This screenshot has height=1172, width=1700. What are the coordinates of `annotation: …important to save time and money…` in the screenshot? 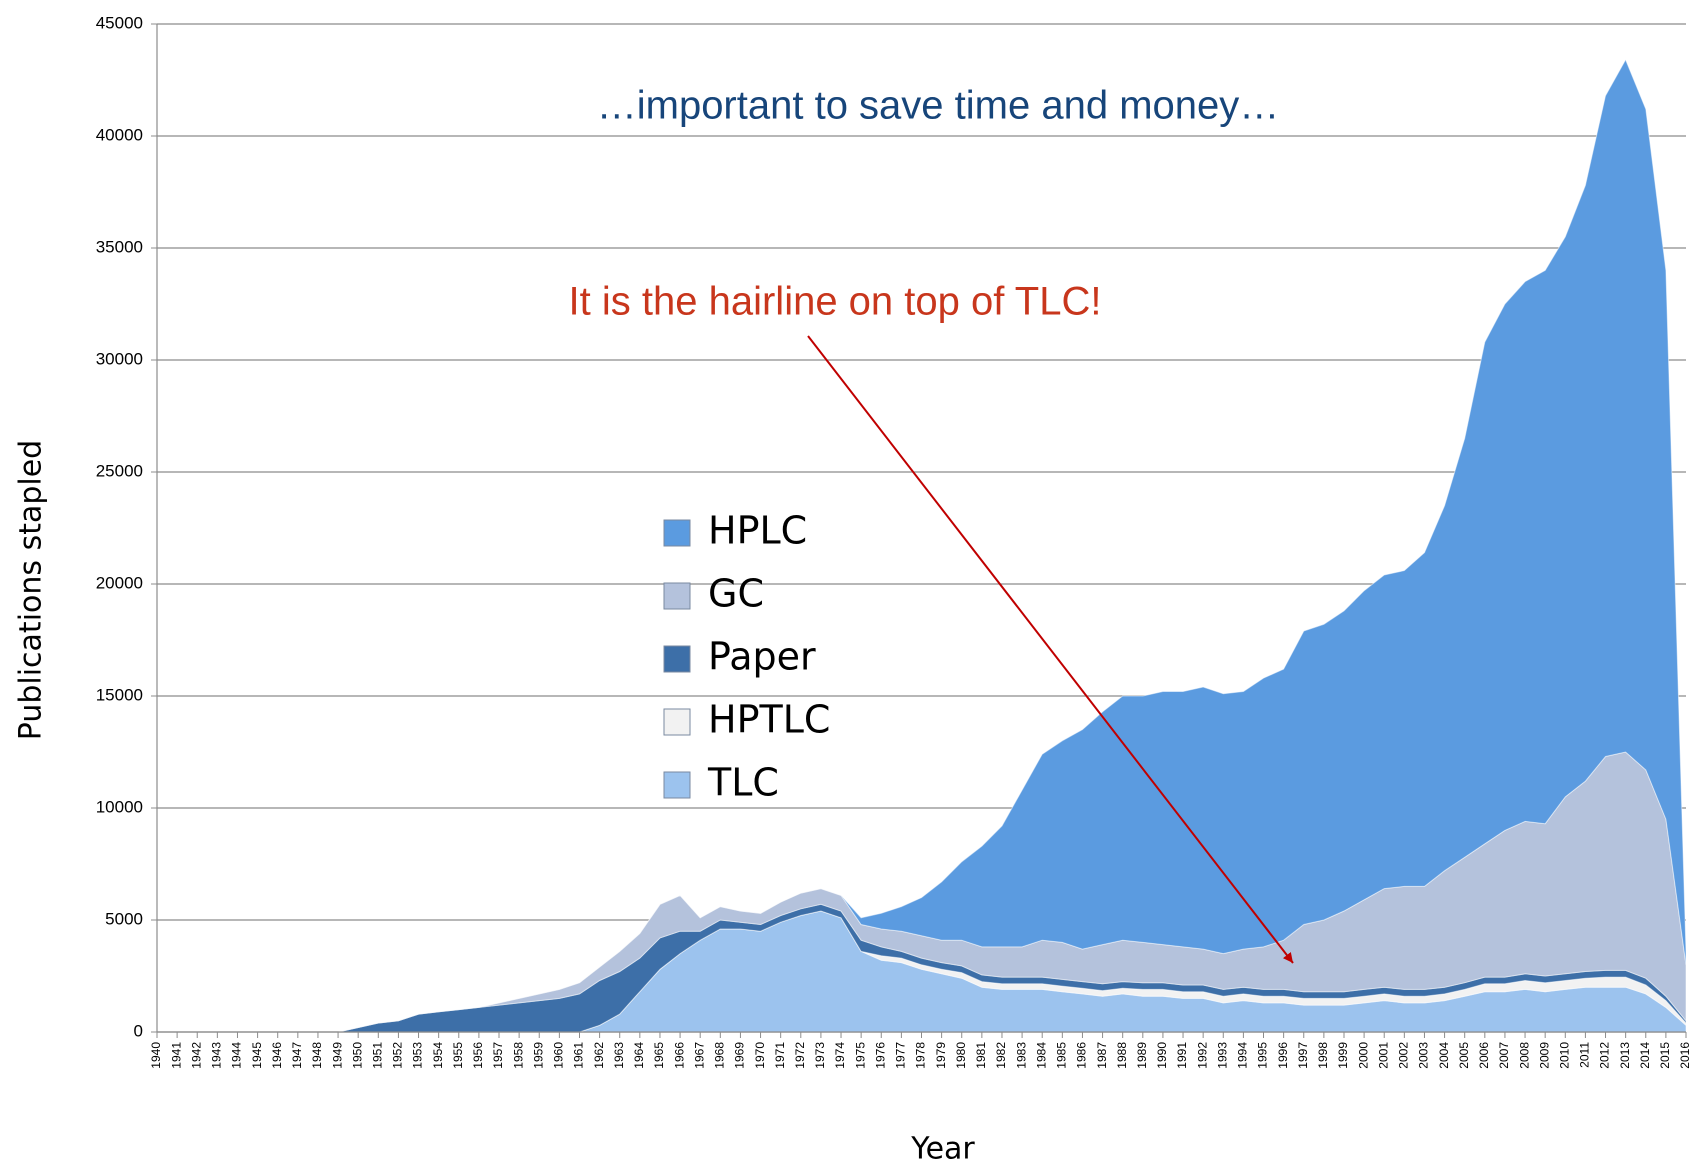 It's located at (938, 106).